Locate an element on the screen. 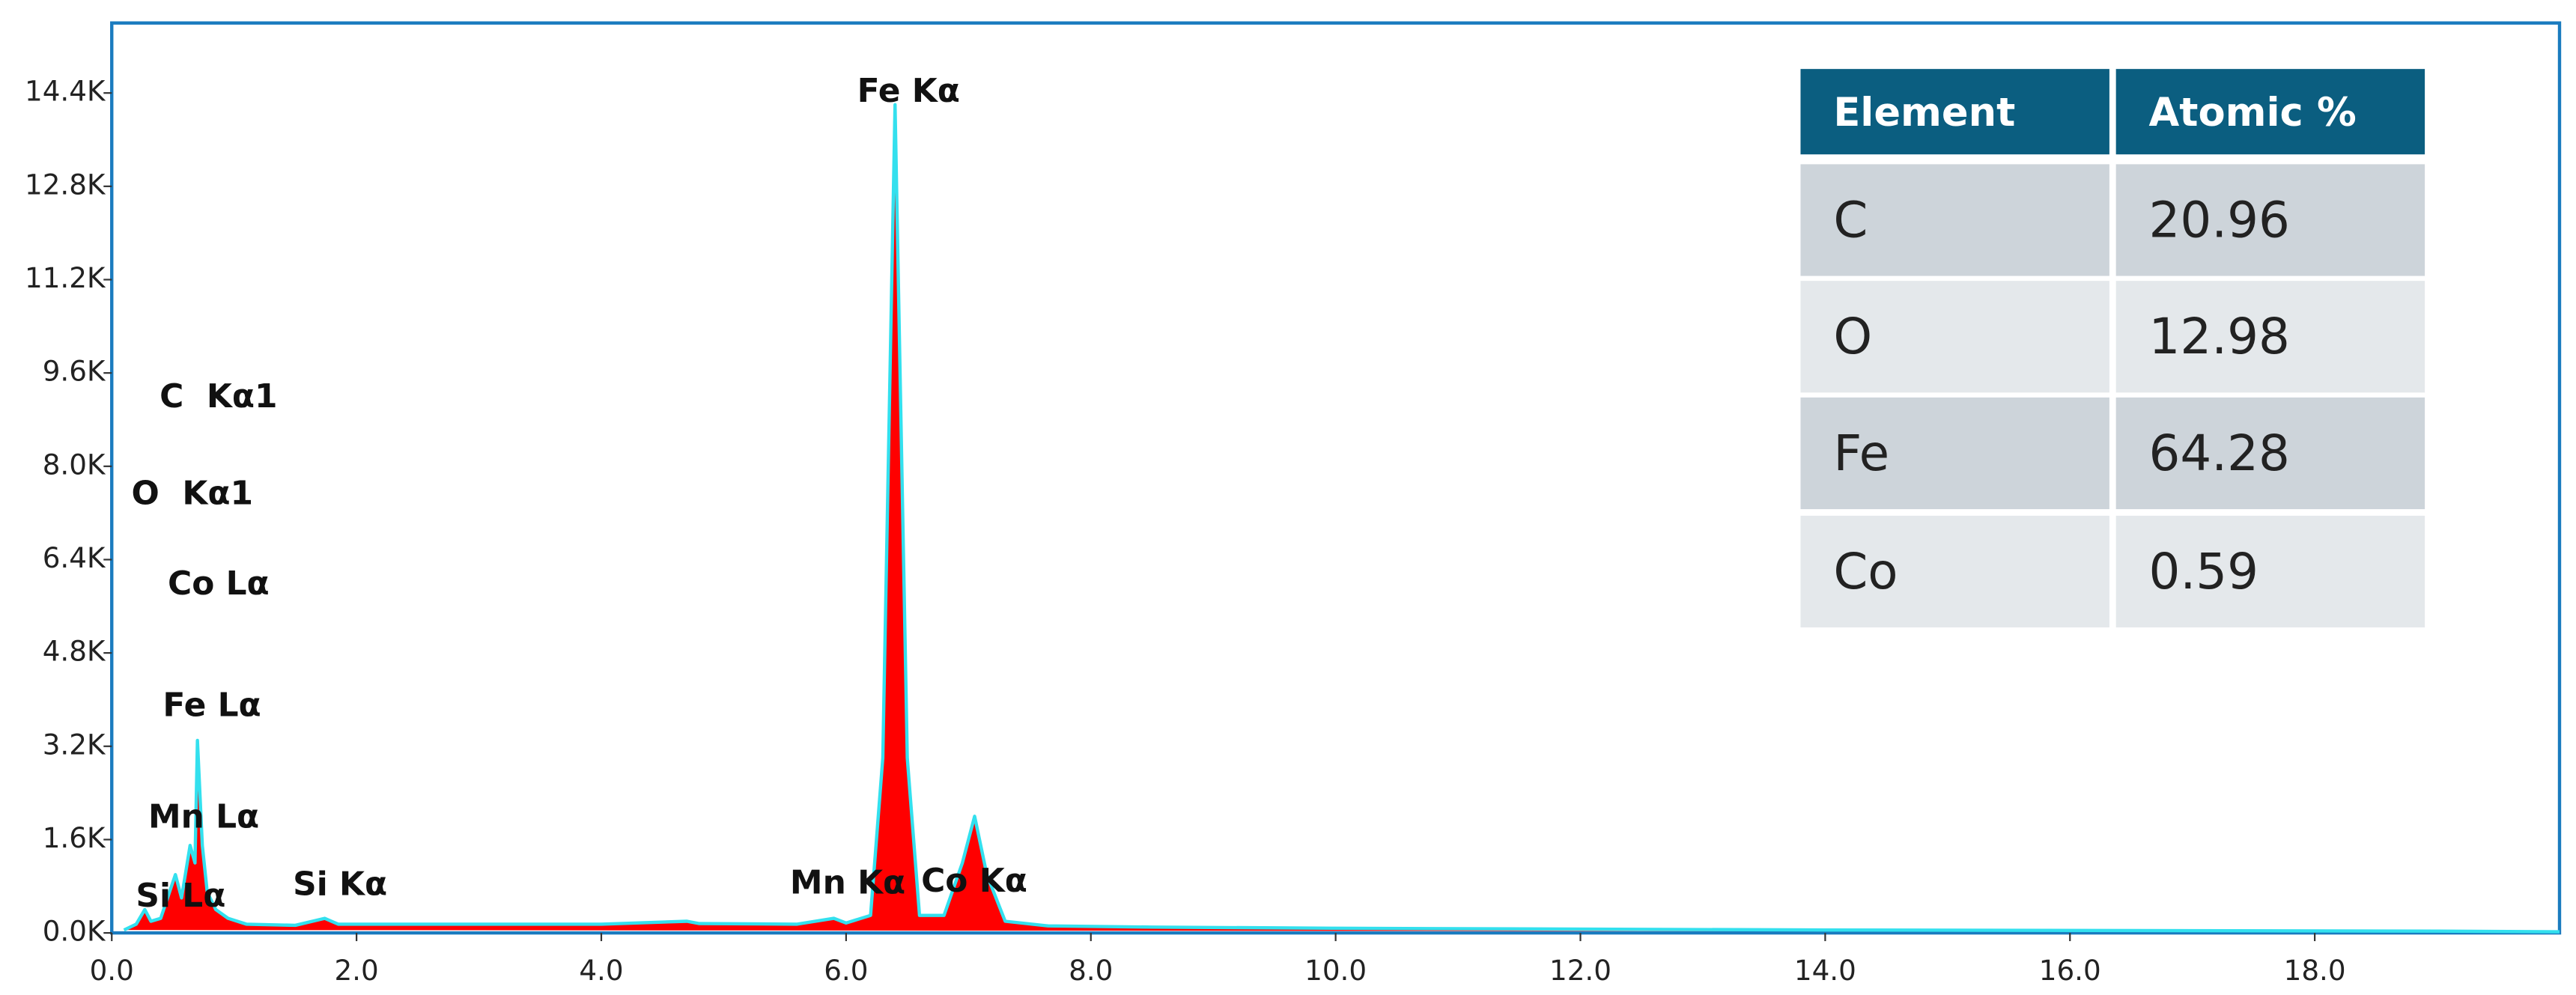 This screenshot has height=995, width=2576. peak-label: Co Lα is located at coordinates (219, 584).